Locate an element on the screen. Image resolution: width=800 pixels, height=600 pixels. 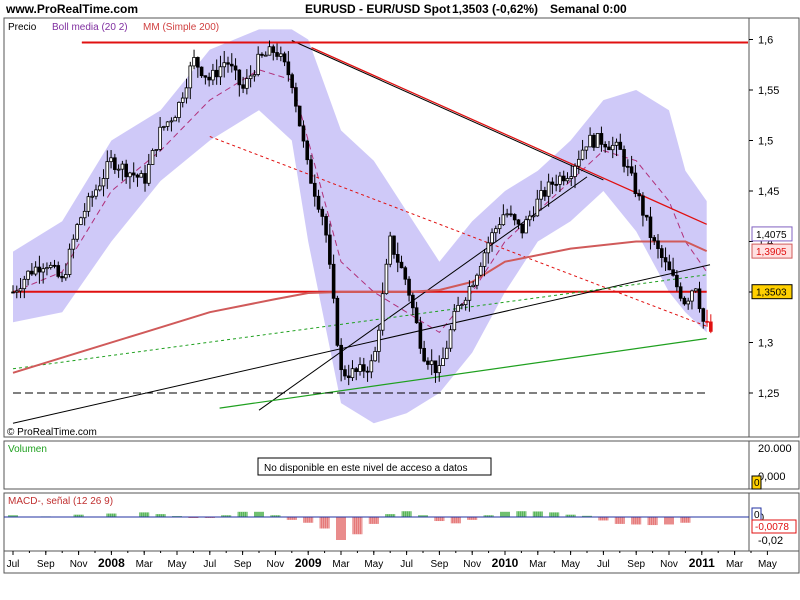
ytick-label: 1,6 is located at coordinates (765, 41).